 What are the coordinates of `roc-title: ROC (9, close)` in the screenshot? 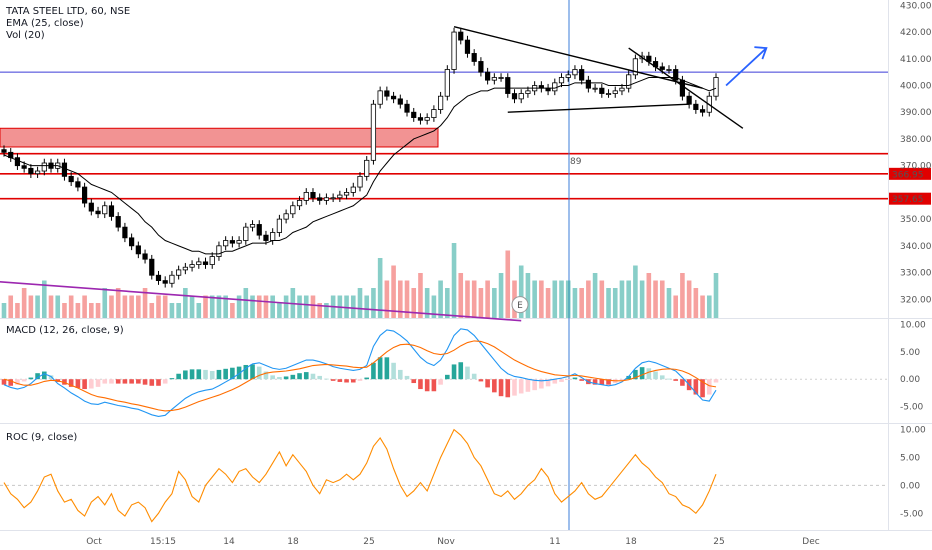 It's located at (42, 437).